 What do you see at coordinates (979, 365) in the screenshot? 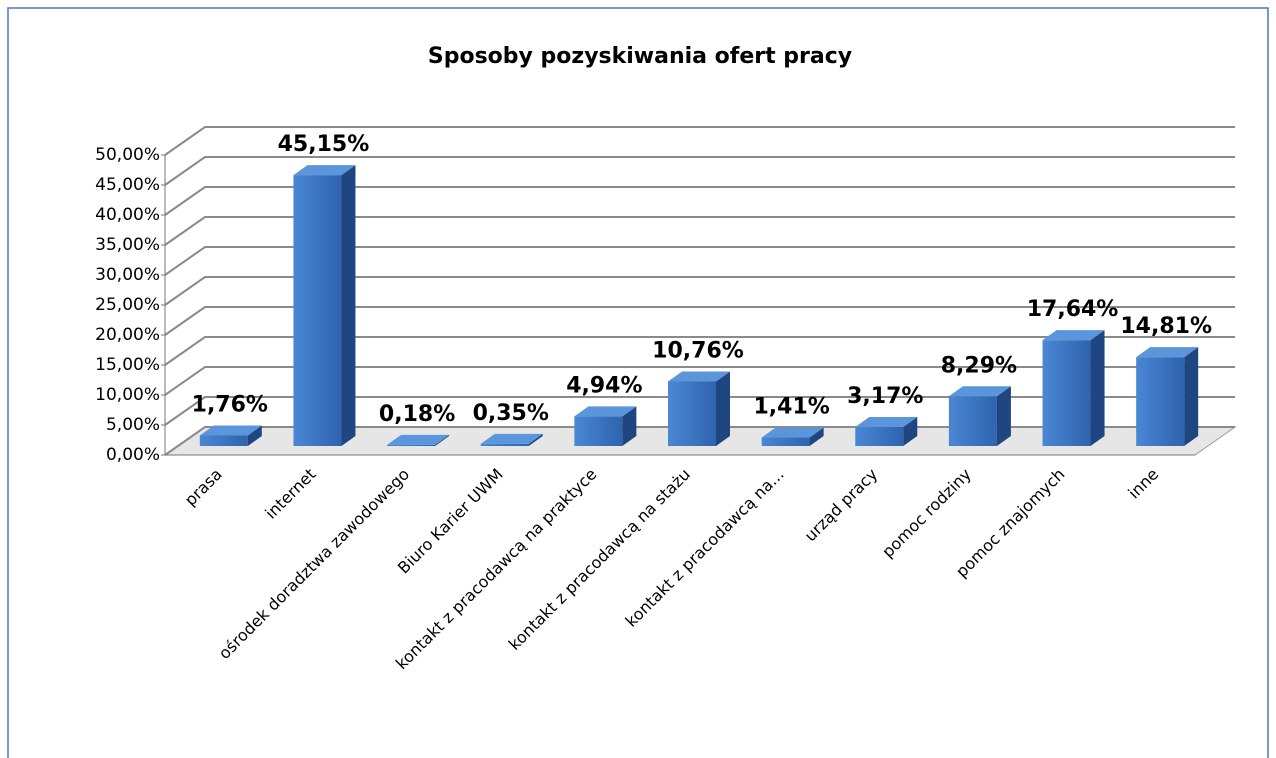
I see `data-label: 8,29%` at bounding box center [979, 365].